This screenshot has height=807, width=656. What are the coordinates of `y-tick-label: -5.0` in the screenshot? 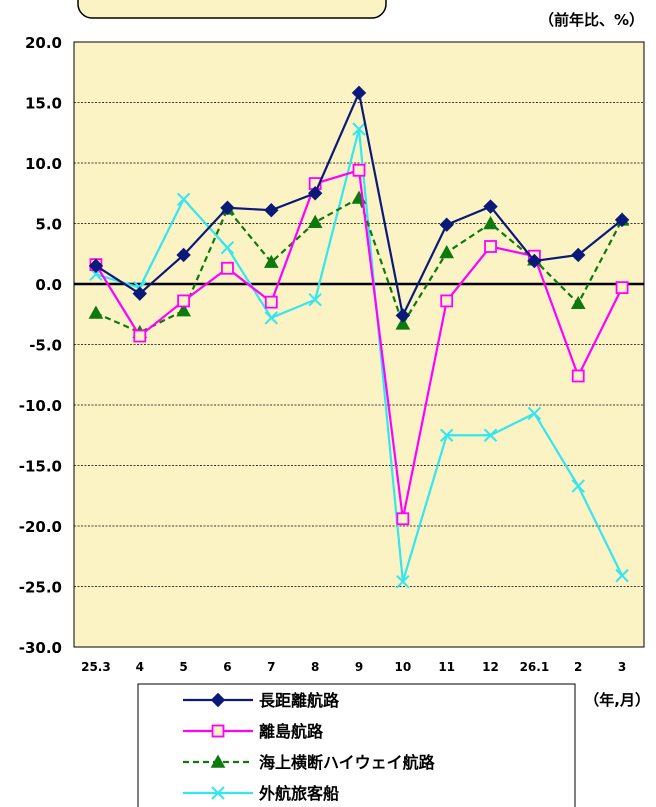 It's located at (45, 346).